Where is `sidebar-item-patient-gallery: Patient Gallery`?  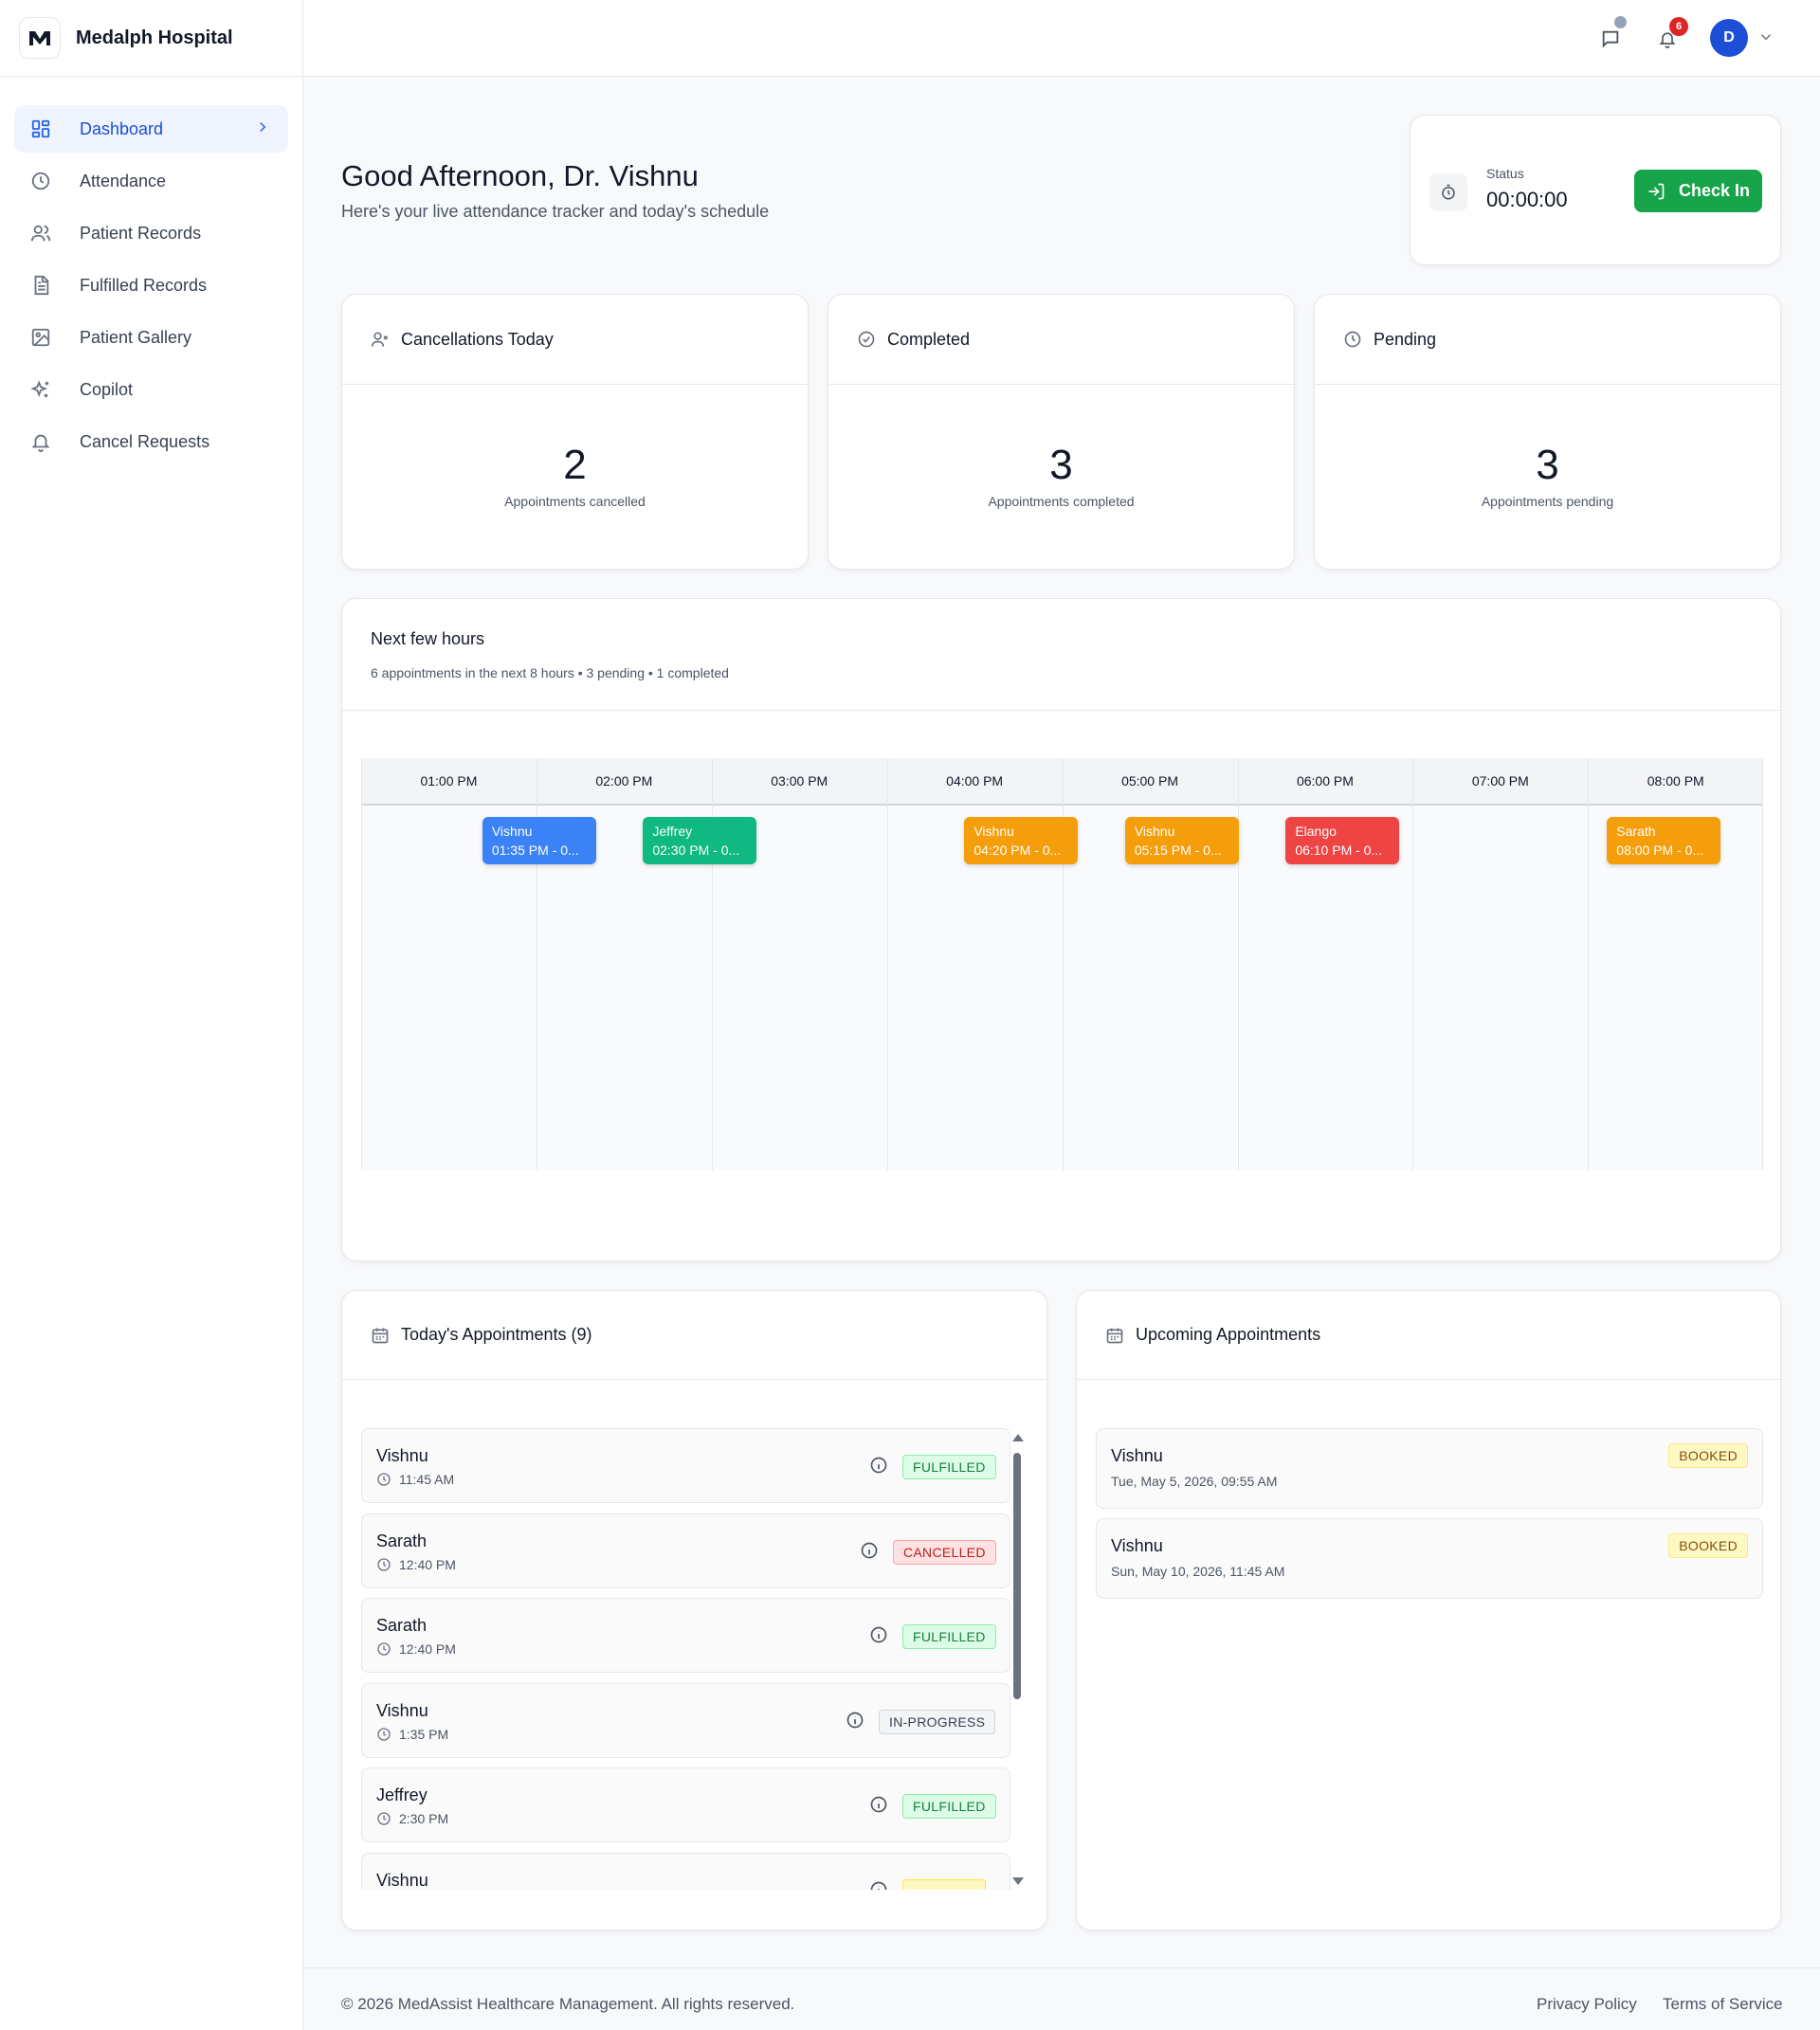 sidebar-item-patient-gallery: Patient Gallery is located at coordinates (151, 337).